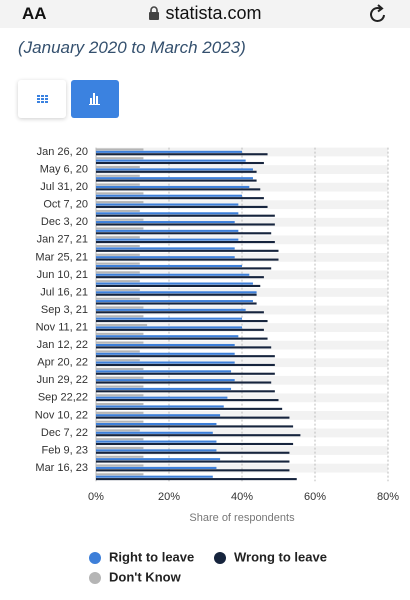  I want to click on url: statista.com, so click(205, 13).